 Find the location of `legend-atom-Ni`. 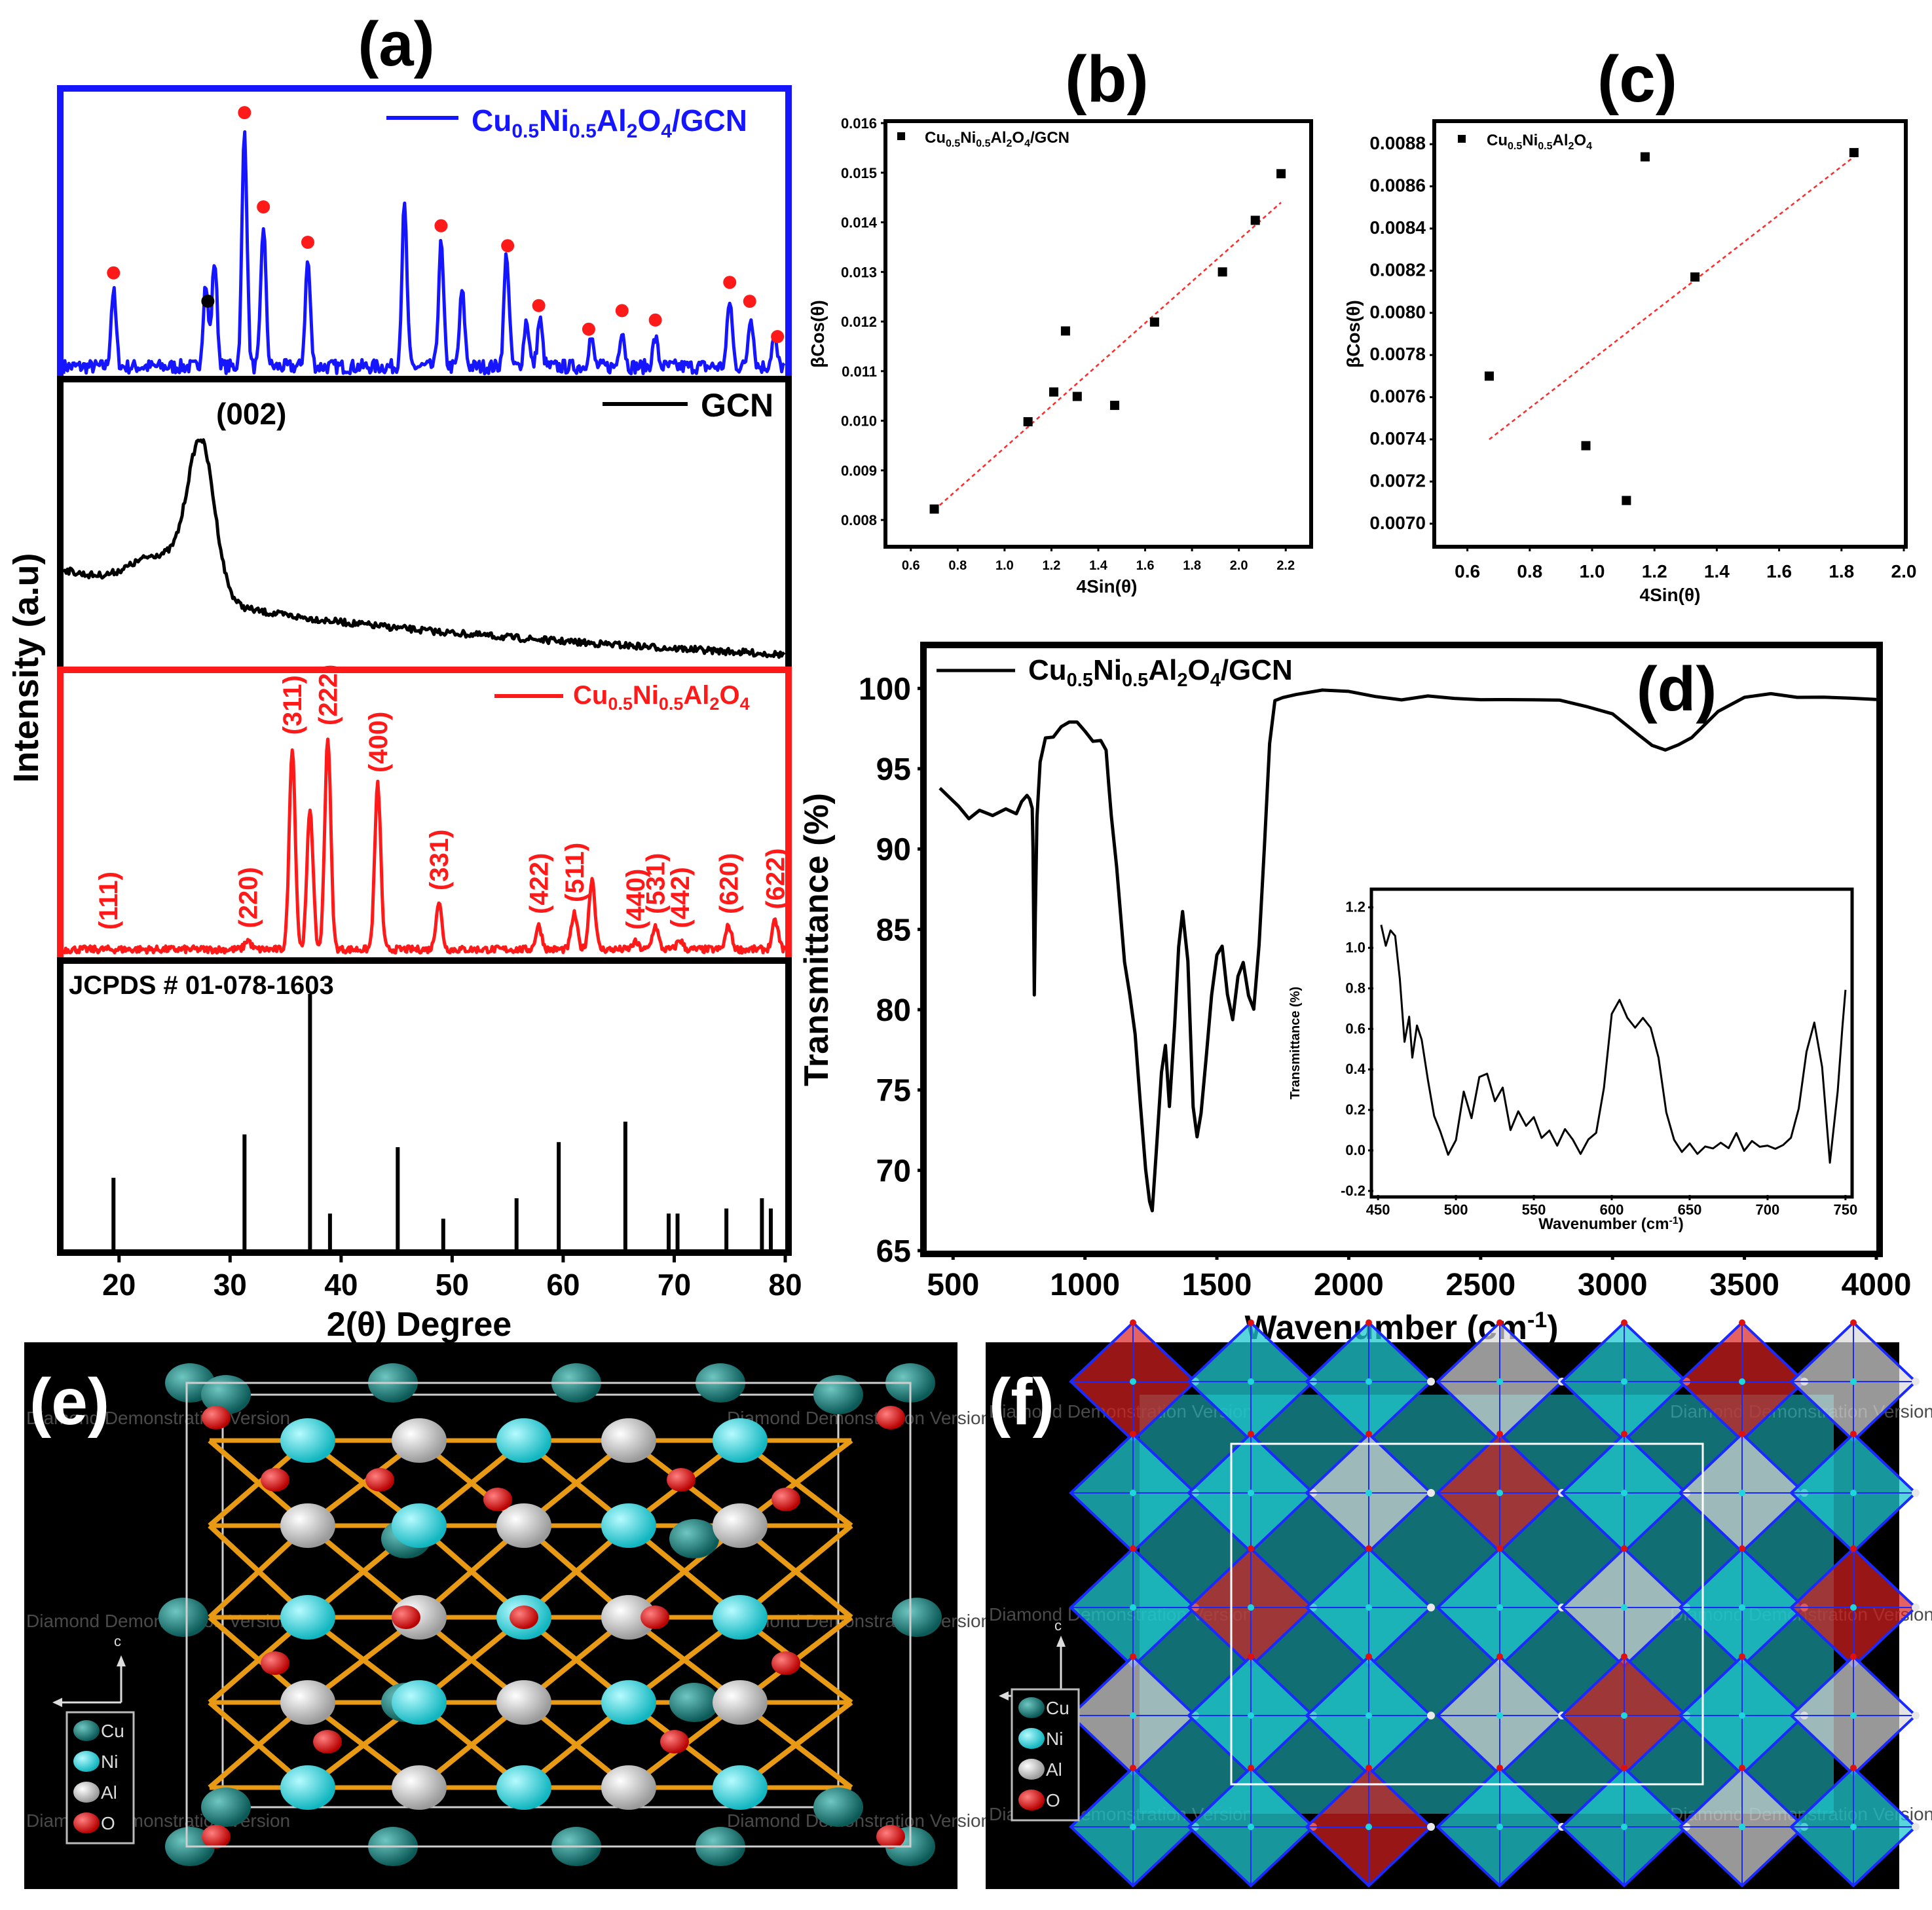

legend-atom-Ni is located at coordinates (1031, 1739).